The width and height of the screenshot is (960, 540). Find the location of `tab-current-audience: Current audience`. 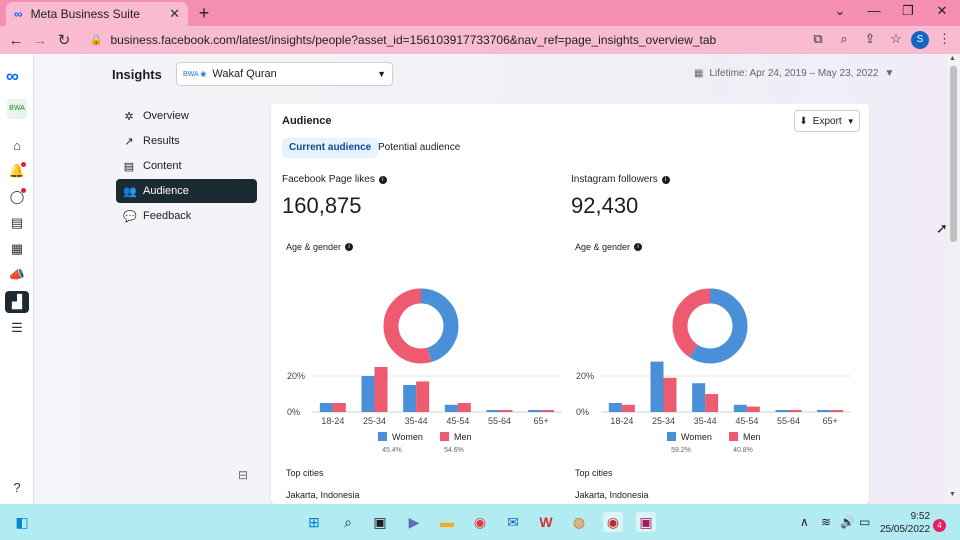

tab-current-audience: Current audience is located at coordinates (330, 148).